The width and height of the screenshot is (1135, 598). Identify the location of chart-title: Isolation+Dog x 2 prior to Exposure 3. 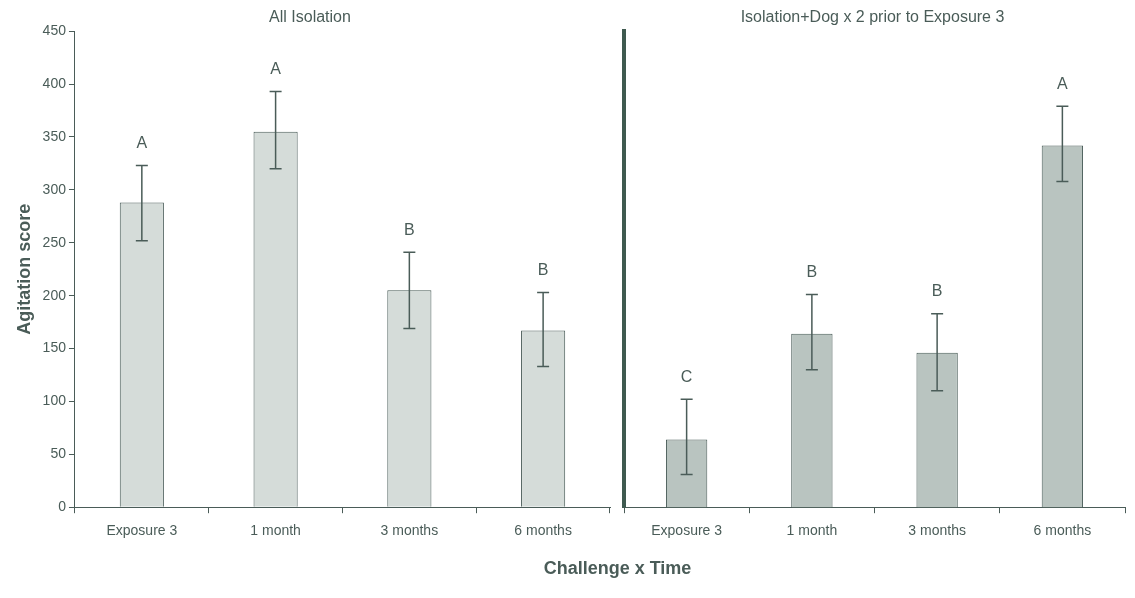
(872, 17).